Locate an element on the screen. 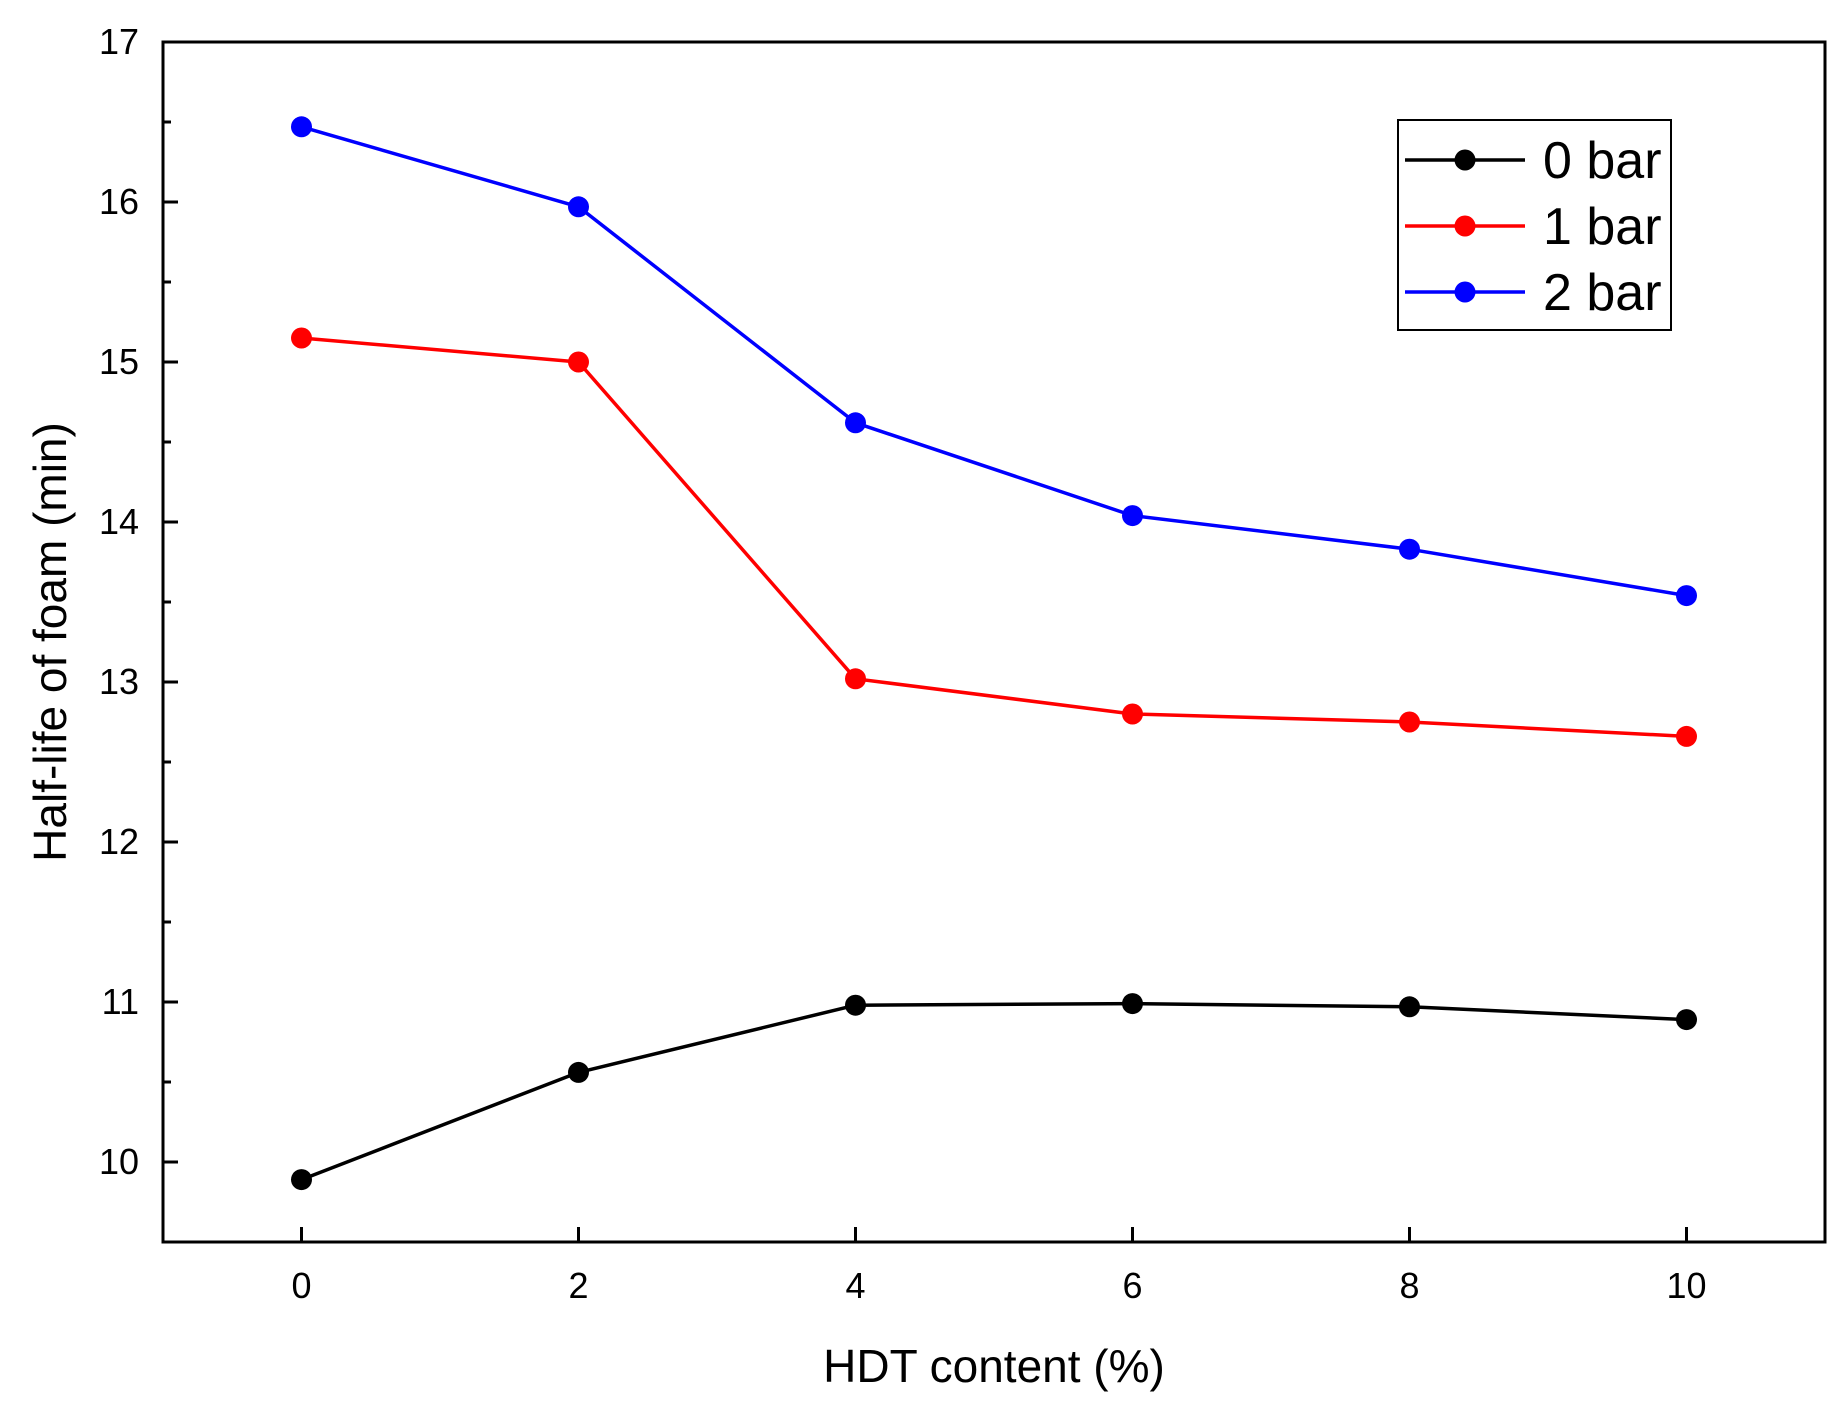  legend-label-0-bar: 0 bar is located at coordinates (1602, 161).